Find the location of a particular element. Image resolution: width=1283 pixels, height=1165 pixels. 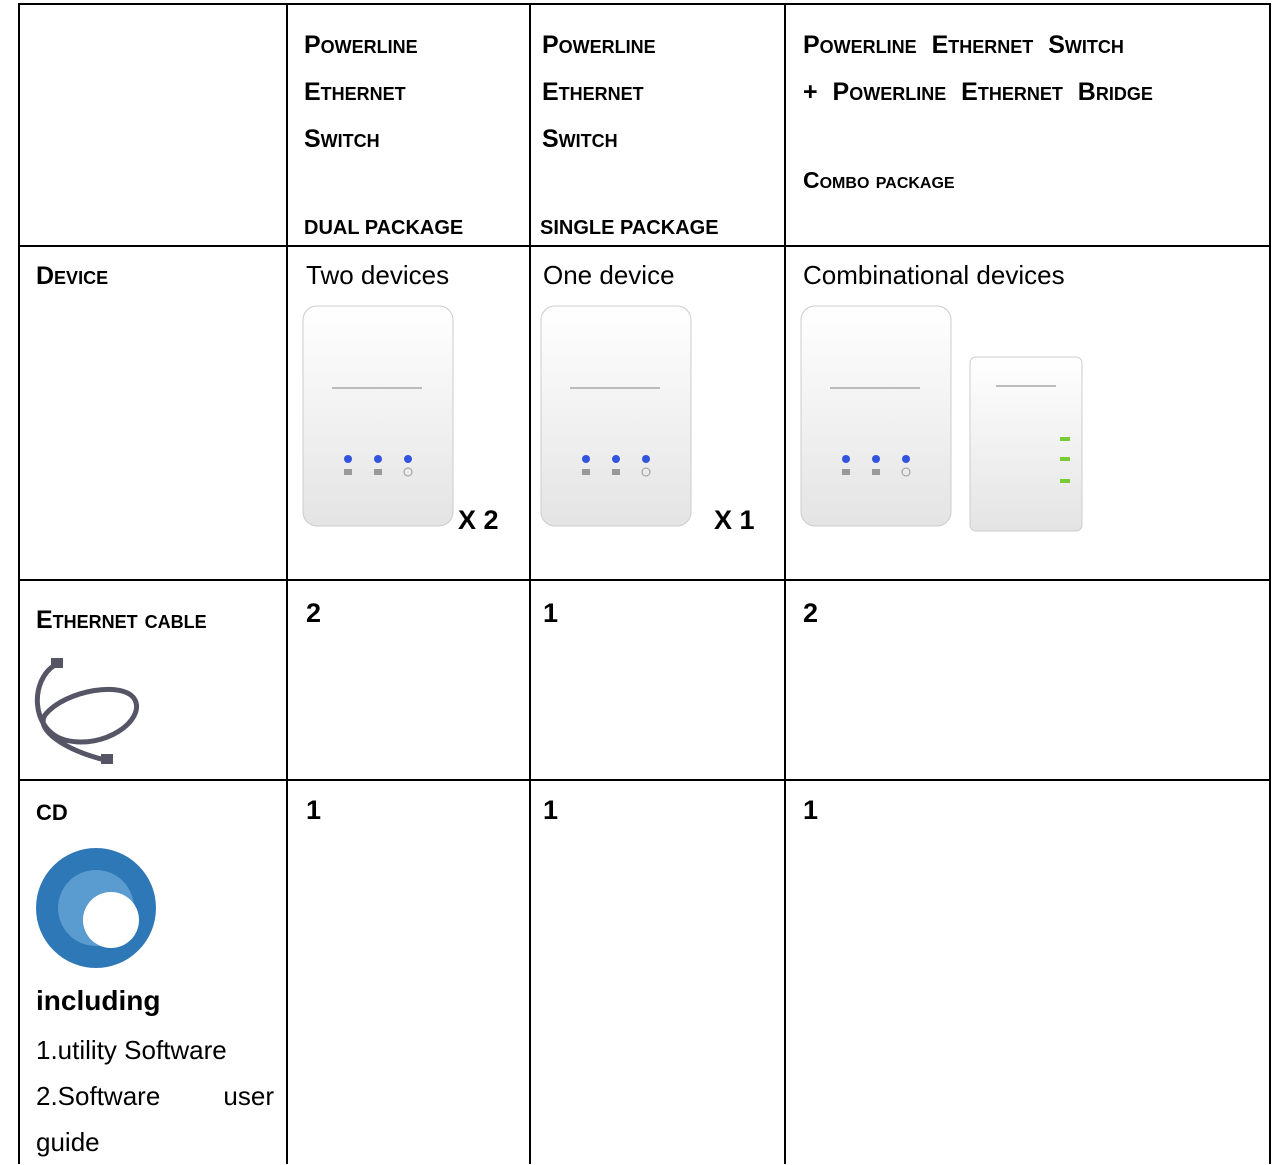

multiplier: X 1 is located at coordinates (734, 520).